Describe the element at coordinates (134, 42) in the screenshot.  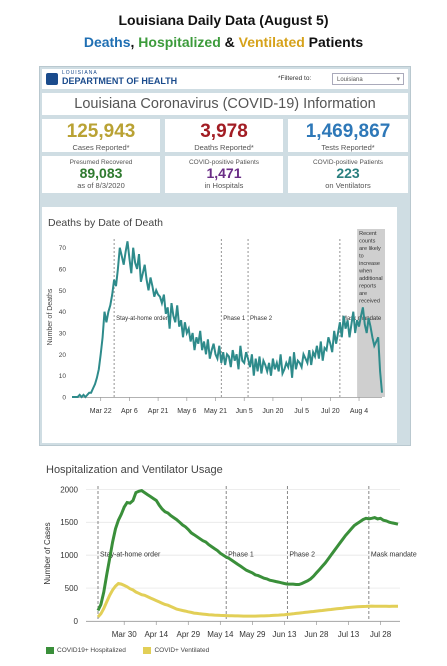
I see `subtitle-sep1: ,` at that location.